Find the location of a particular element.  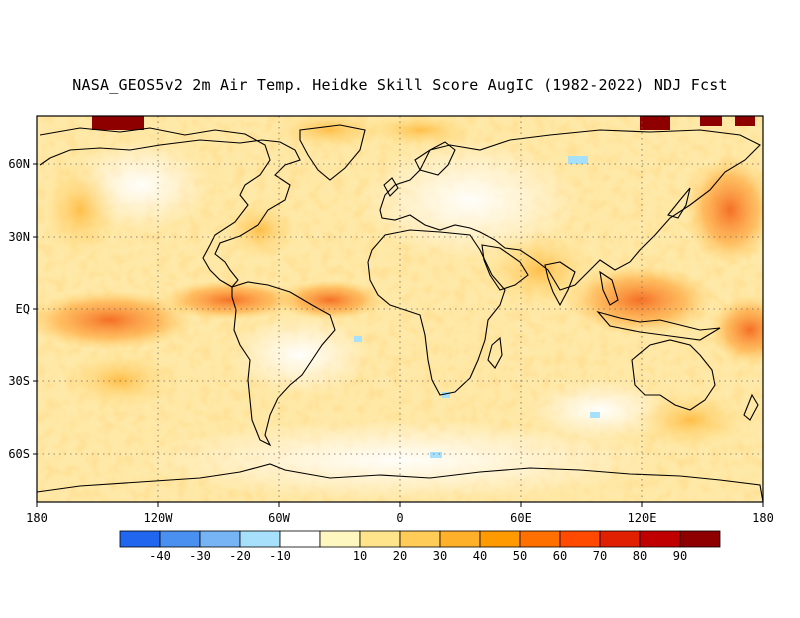

colorbar-label: -10 is located at coordinates (280, 556).